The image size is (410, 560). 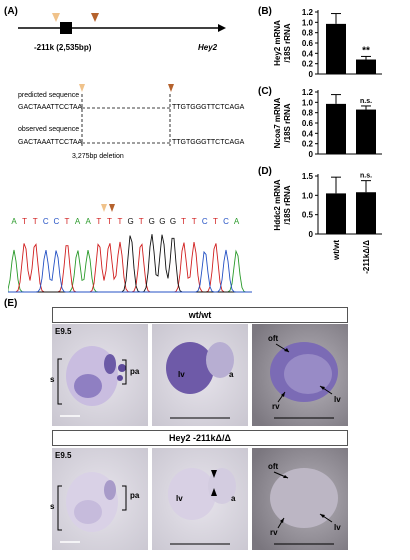 What do you see at coordinates (233, 498) in the screenshot?
I see `row2-a-label: a` at bounding box center [233, 498].